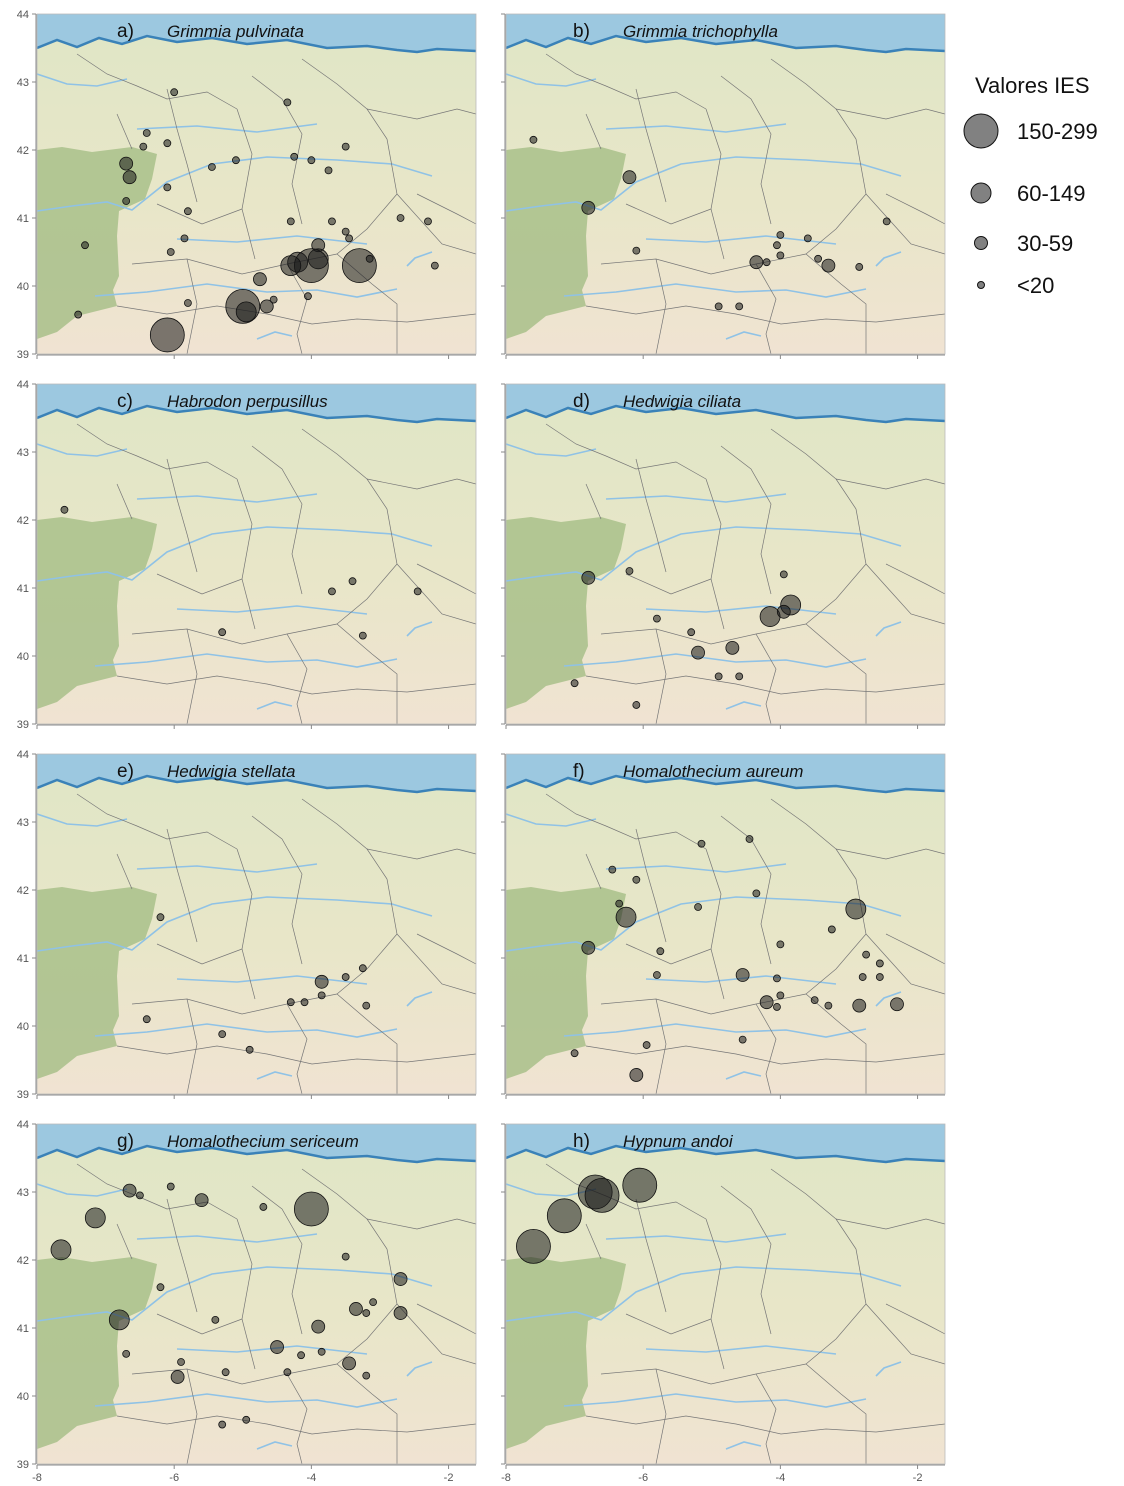  I want to click on map-panel: f) Homalothecium aureum, so click(723, 926).